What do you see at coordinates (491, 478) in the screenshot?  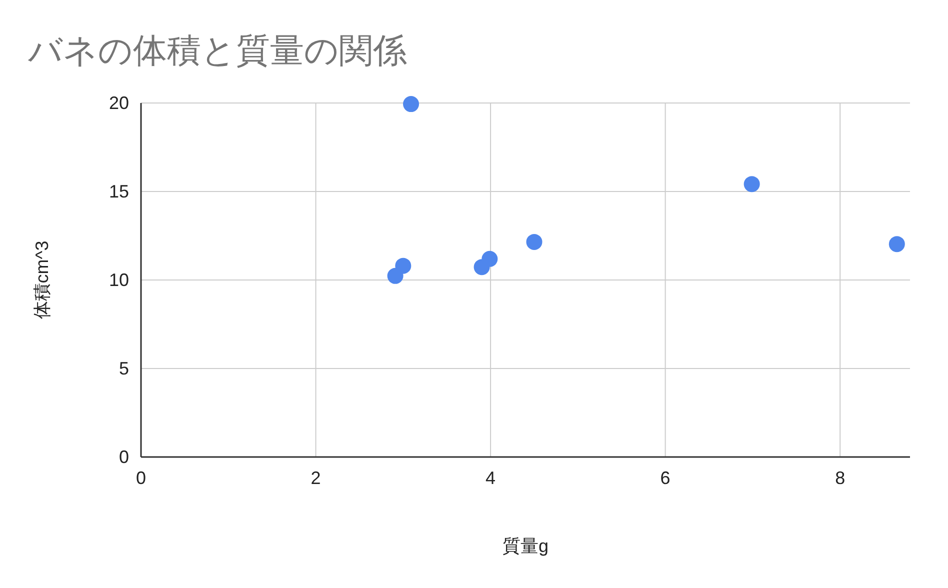 I see `x-tick-label: 4` at bounding box center [491, 478].